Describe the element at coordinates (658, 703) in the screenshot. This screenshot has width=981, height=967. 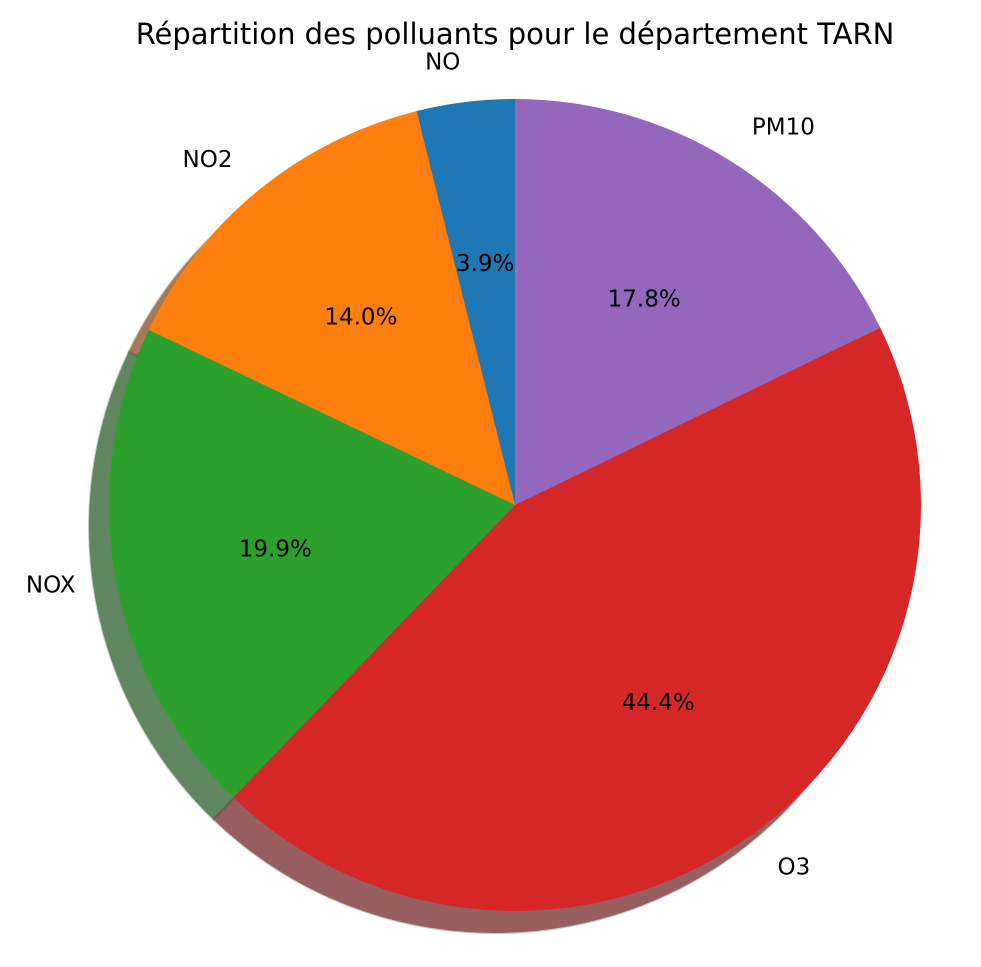
I see `pie-percent-label-o3: 44.4%` at that location.